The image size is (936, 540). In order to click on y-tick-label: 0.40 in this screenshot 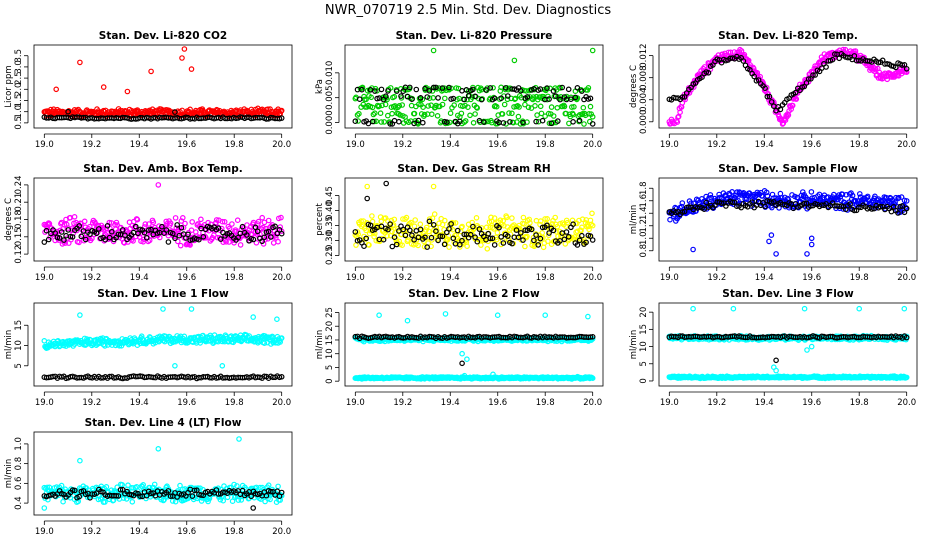, I will do `click(330, 210)`.